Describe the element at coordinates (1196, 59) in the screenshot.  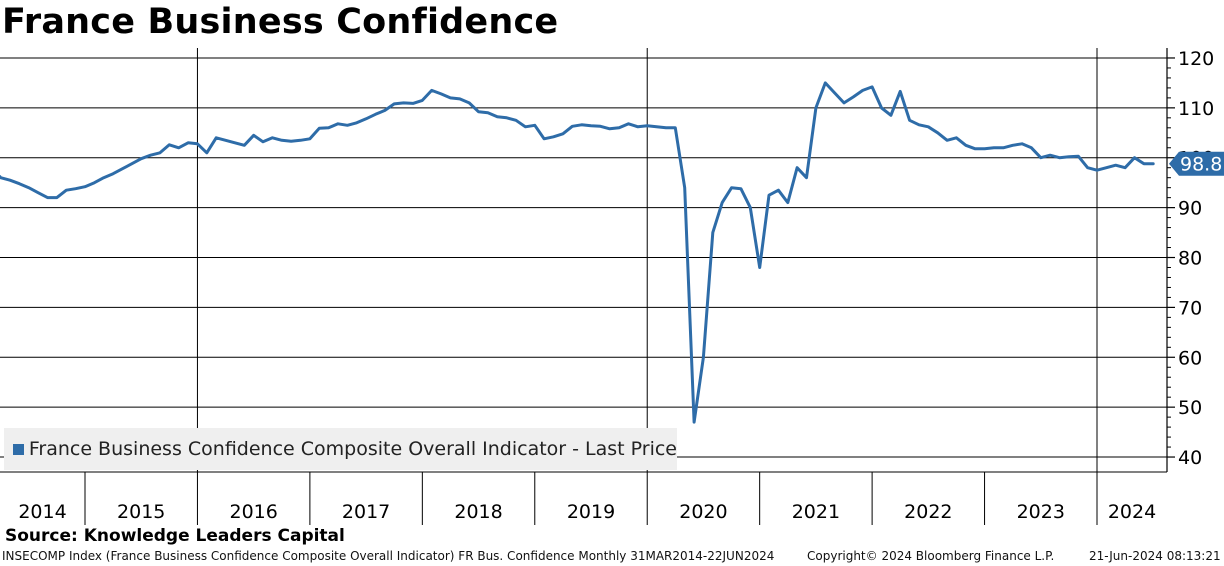
I see `y-tick-label: 120` at that location.